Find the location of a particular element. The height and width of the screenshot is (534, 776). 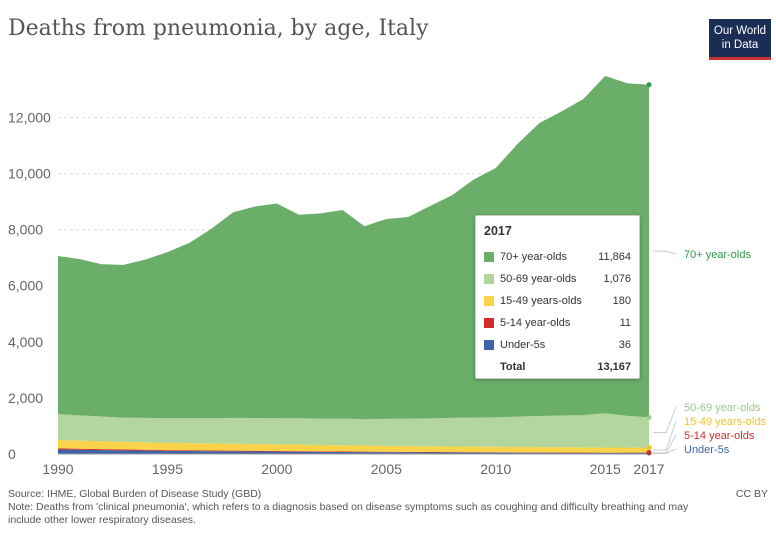

tooltip-row-label: 5-14 year-olds is located at coordinates (535, 323).